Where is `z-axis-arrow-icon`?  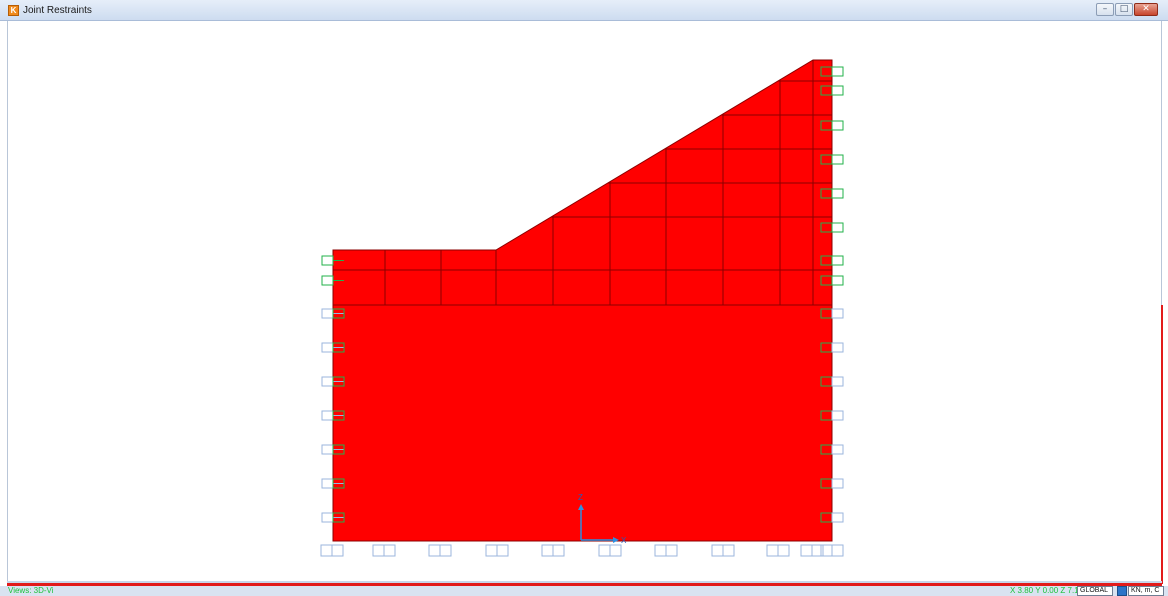
z-axis-arrow-icon is located at coordinates (581, 507).